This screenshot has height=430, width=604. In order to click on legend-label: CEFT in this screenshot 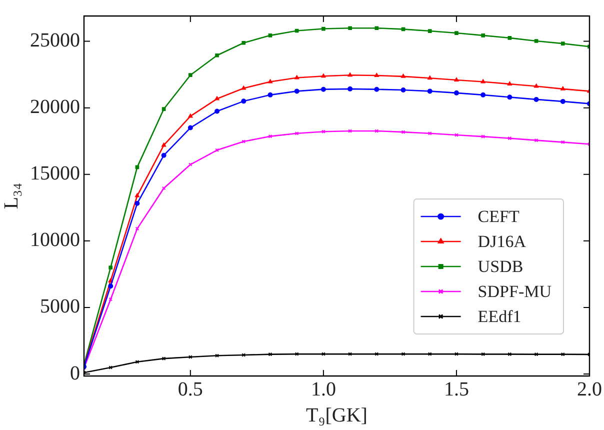, I will do `click(499, 216)`.